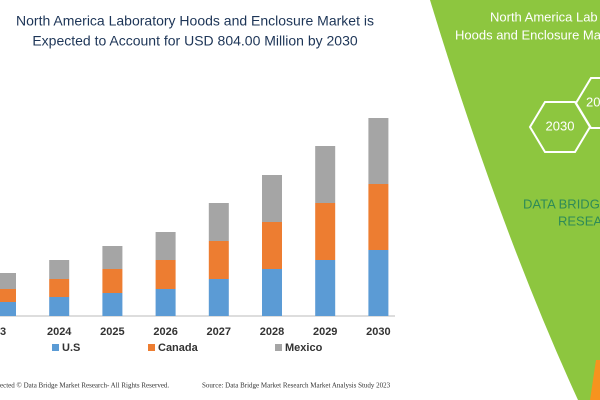  Describe the element at coordinates (544, 16) in the screenshot. I see `side-heading: North America Lab` at that location.